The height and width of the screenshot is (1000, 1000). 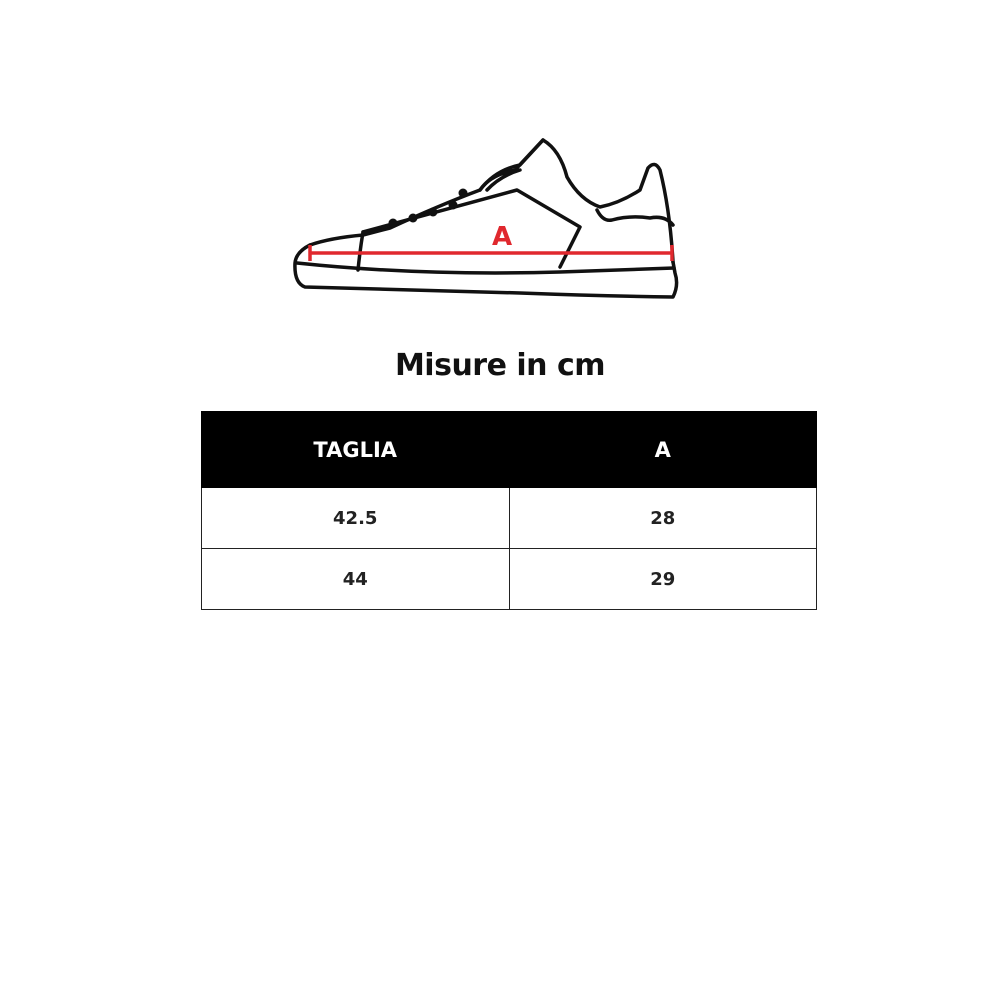 What do you see at coordinates (502, 237) in the screenshot?
I see `measure-label-a: A` at bounding box center [502, 237].